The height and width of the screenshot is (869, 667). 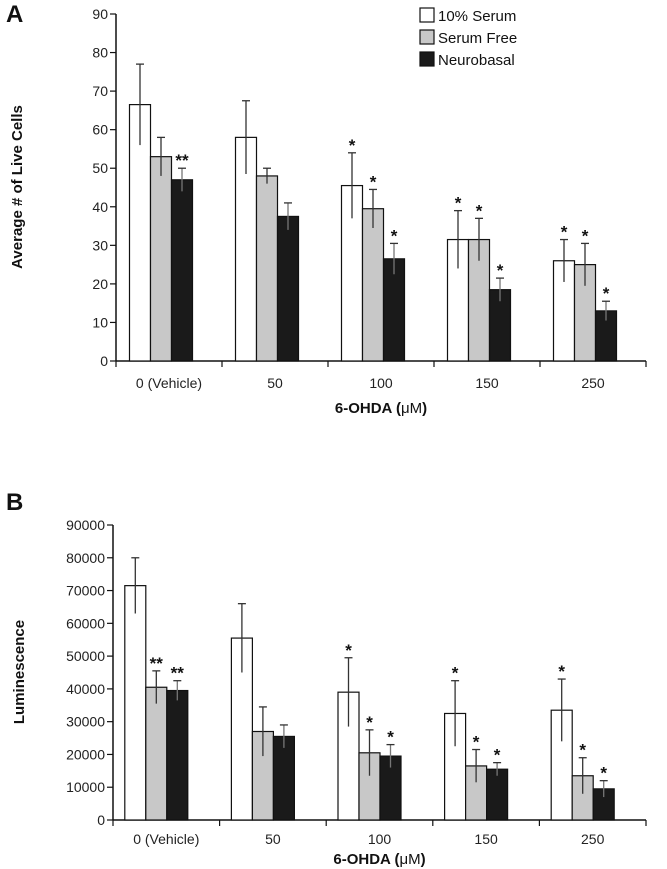 I want to click on y-tick-label: 50, so click(x=100, y=168).